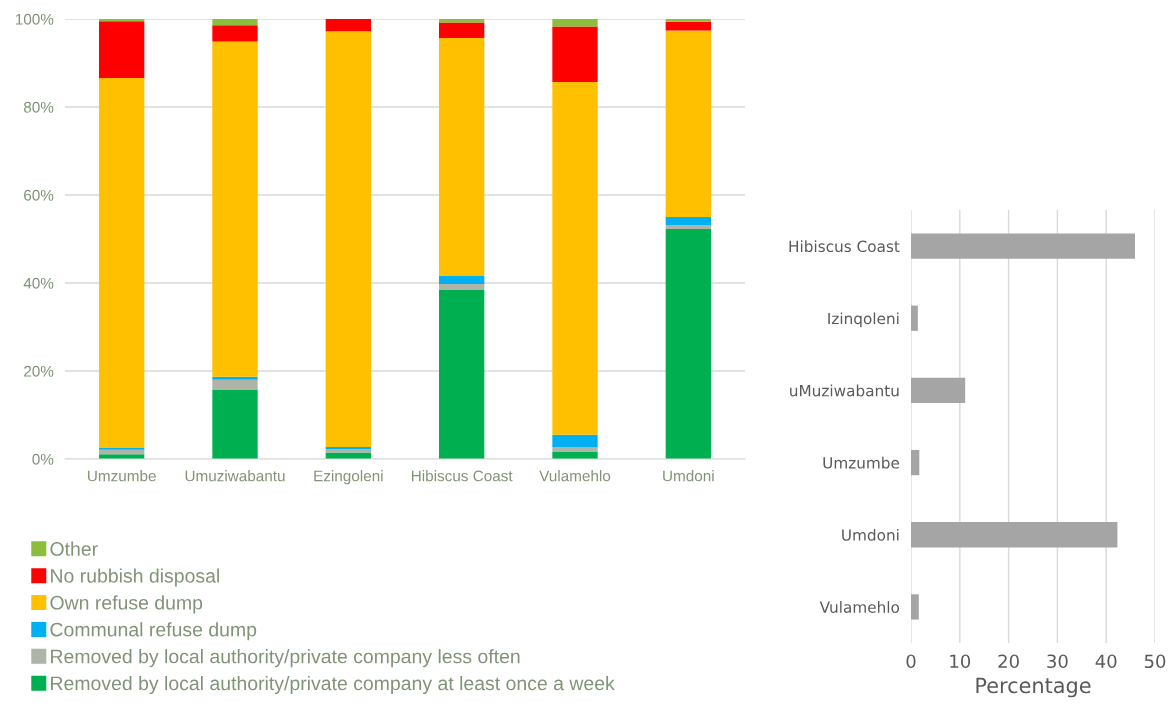  Describe the element at coordinates (235, 476) in the screenshot. I see `x-tick-label: Umuziwabantu` at that location.